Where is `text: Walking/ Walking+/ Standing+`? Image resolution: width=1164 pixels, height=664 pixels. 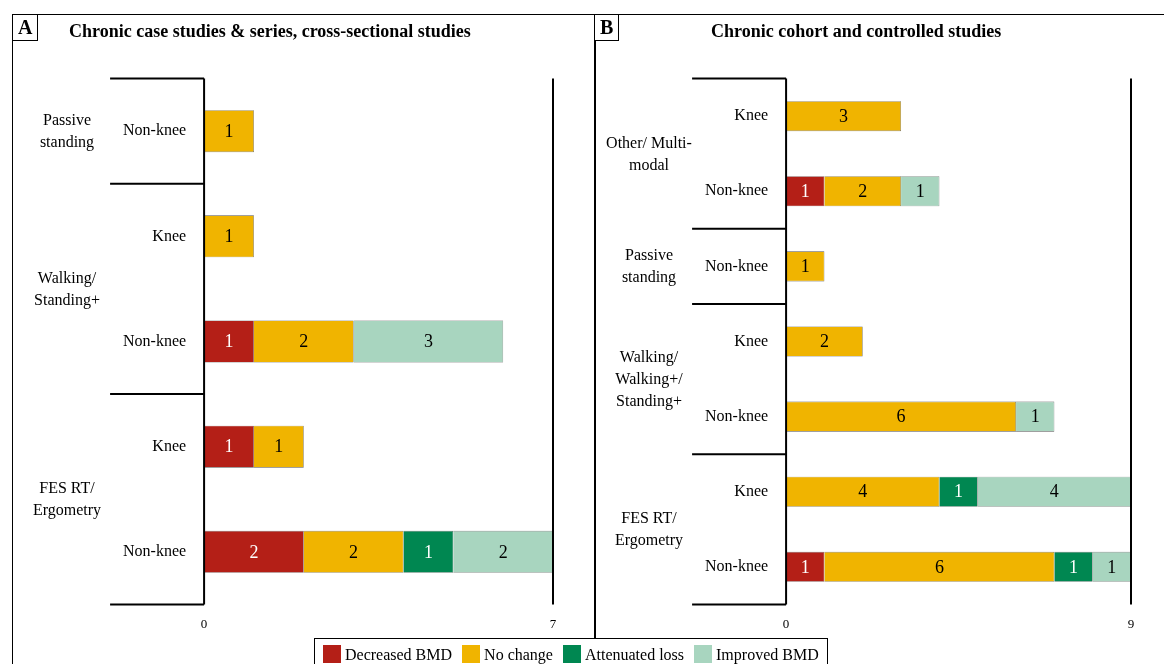 text: Walking/ Walking+/ Standing+ is located at coordinates (649, 379).